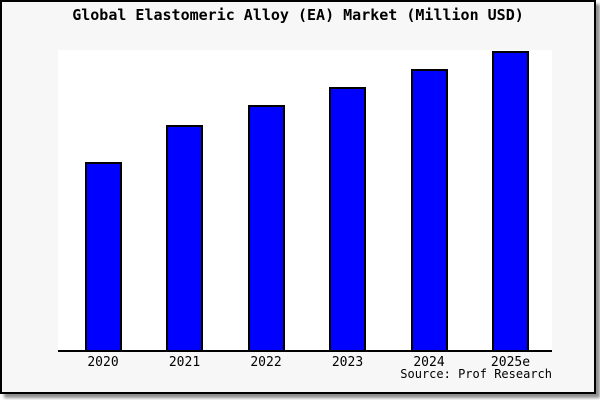 The height and width of the screenshot is (400, 600). I want to click on x-tick-label-2020: 2020, so click(103, 362).